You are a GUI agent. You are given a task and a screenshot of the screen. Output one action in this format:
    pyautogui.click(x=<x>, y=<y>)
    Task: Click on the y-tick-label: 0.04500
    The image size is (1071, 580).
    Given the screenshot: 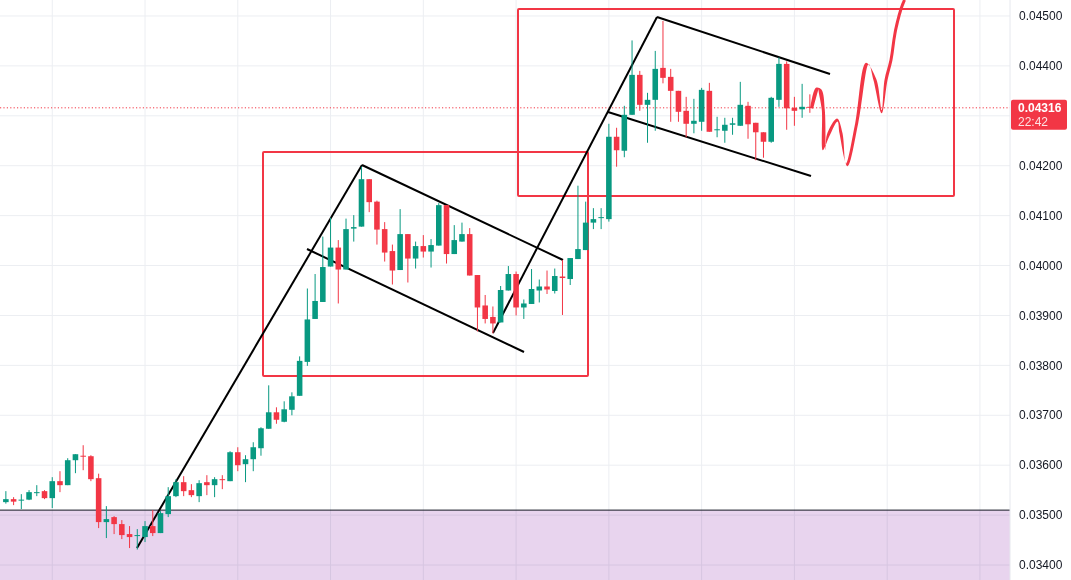 What is the action you would take?
    pyautogui.click(x=1041, y=16)
    